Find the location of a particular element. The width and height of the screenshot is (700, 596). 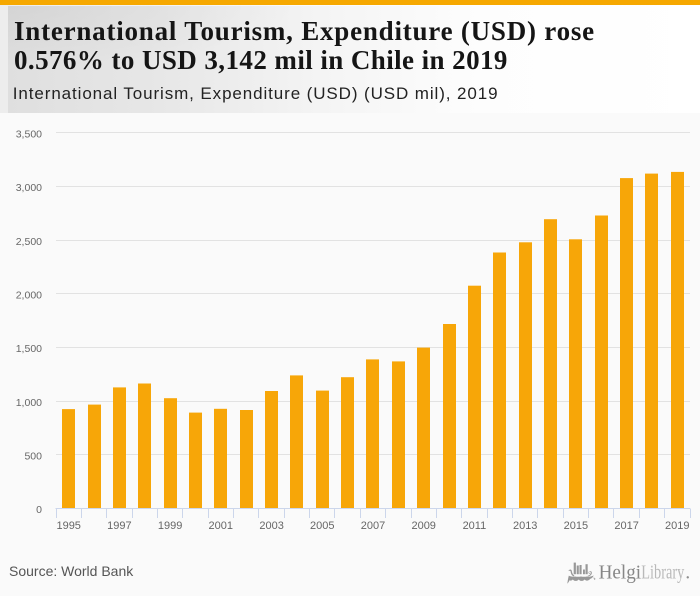

svg-text: 1,000 is located at coordinates (29, 403).